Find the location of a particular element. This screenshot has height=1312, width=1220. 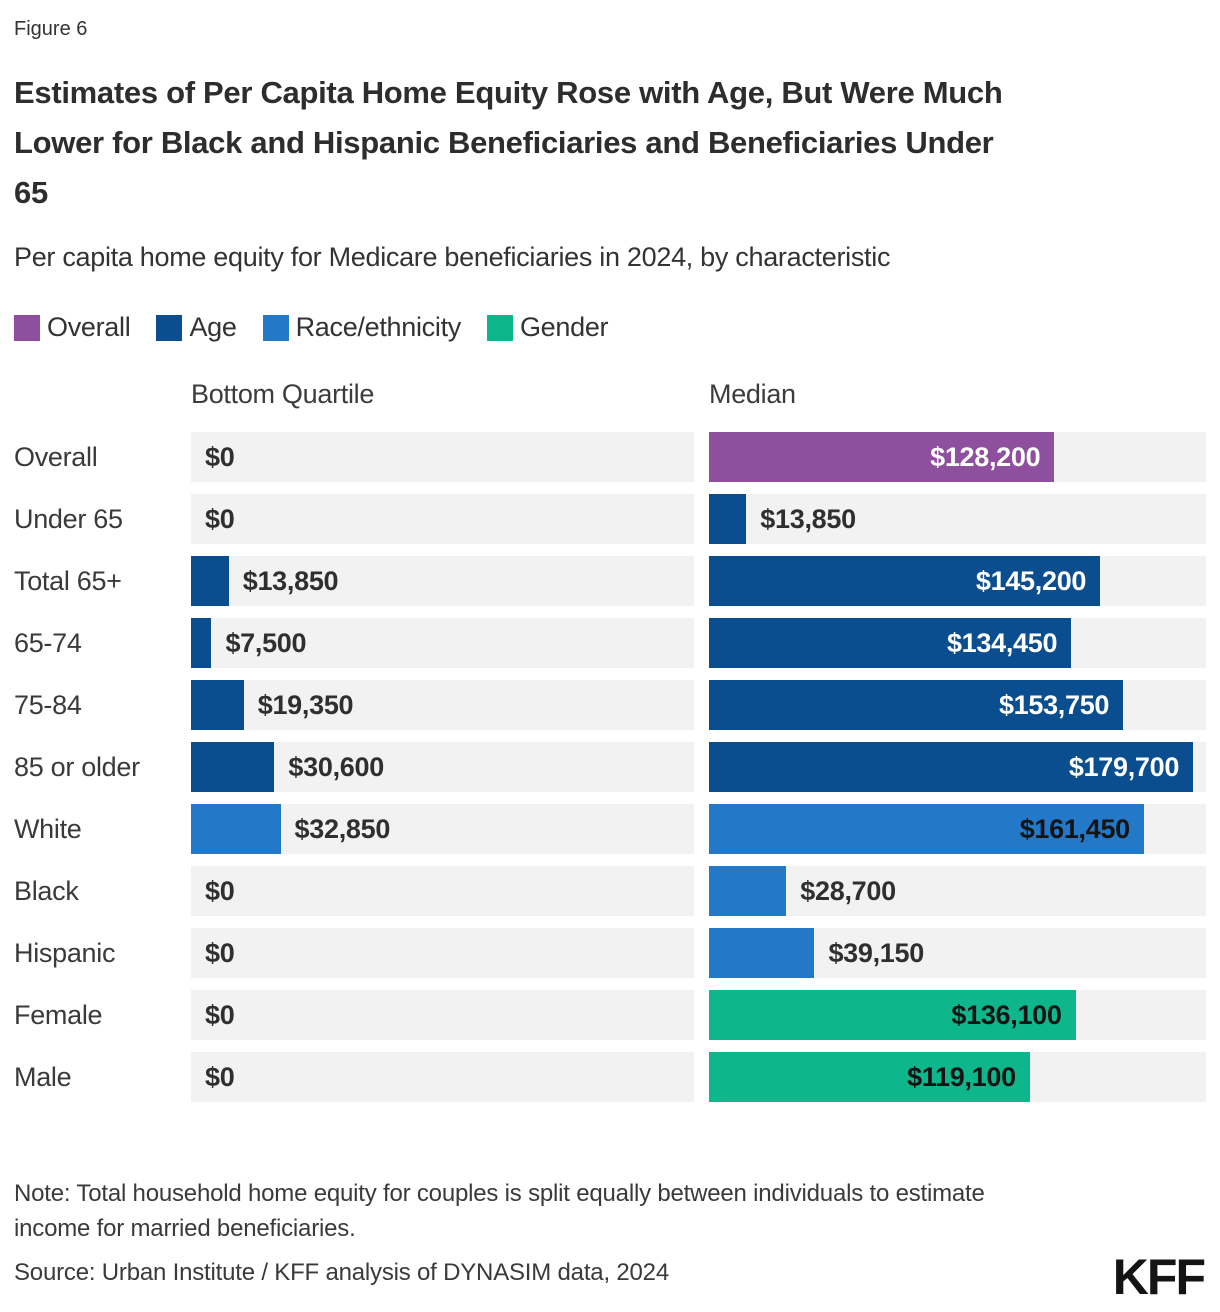

75-84-bottom-quartile-track: $19,350 is located at coordinates (442, 705).